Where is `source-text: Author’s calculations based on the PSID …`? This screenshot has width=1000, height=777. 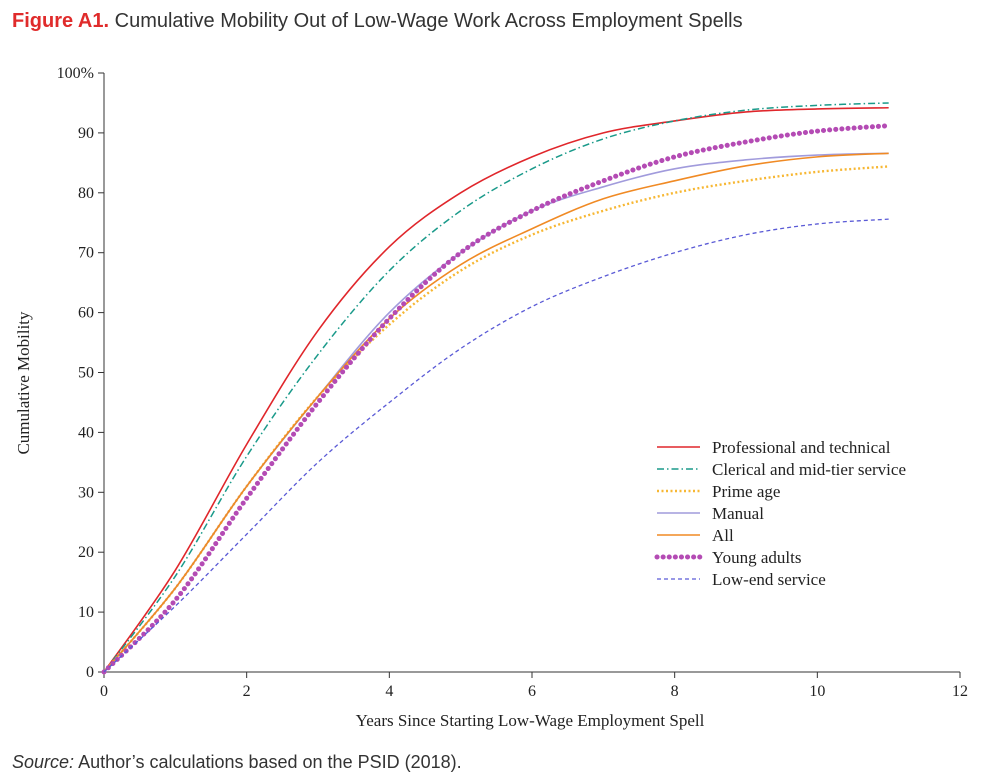 source-text: Author’s calculations based on the PSID … is located at coordinates (270, 762).